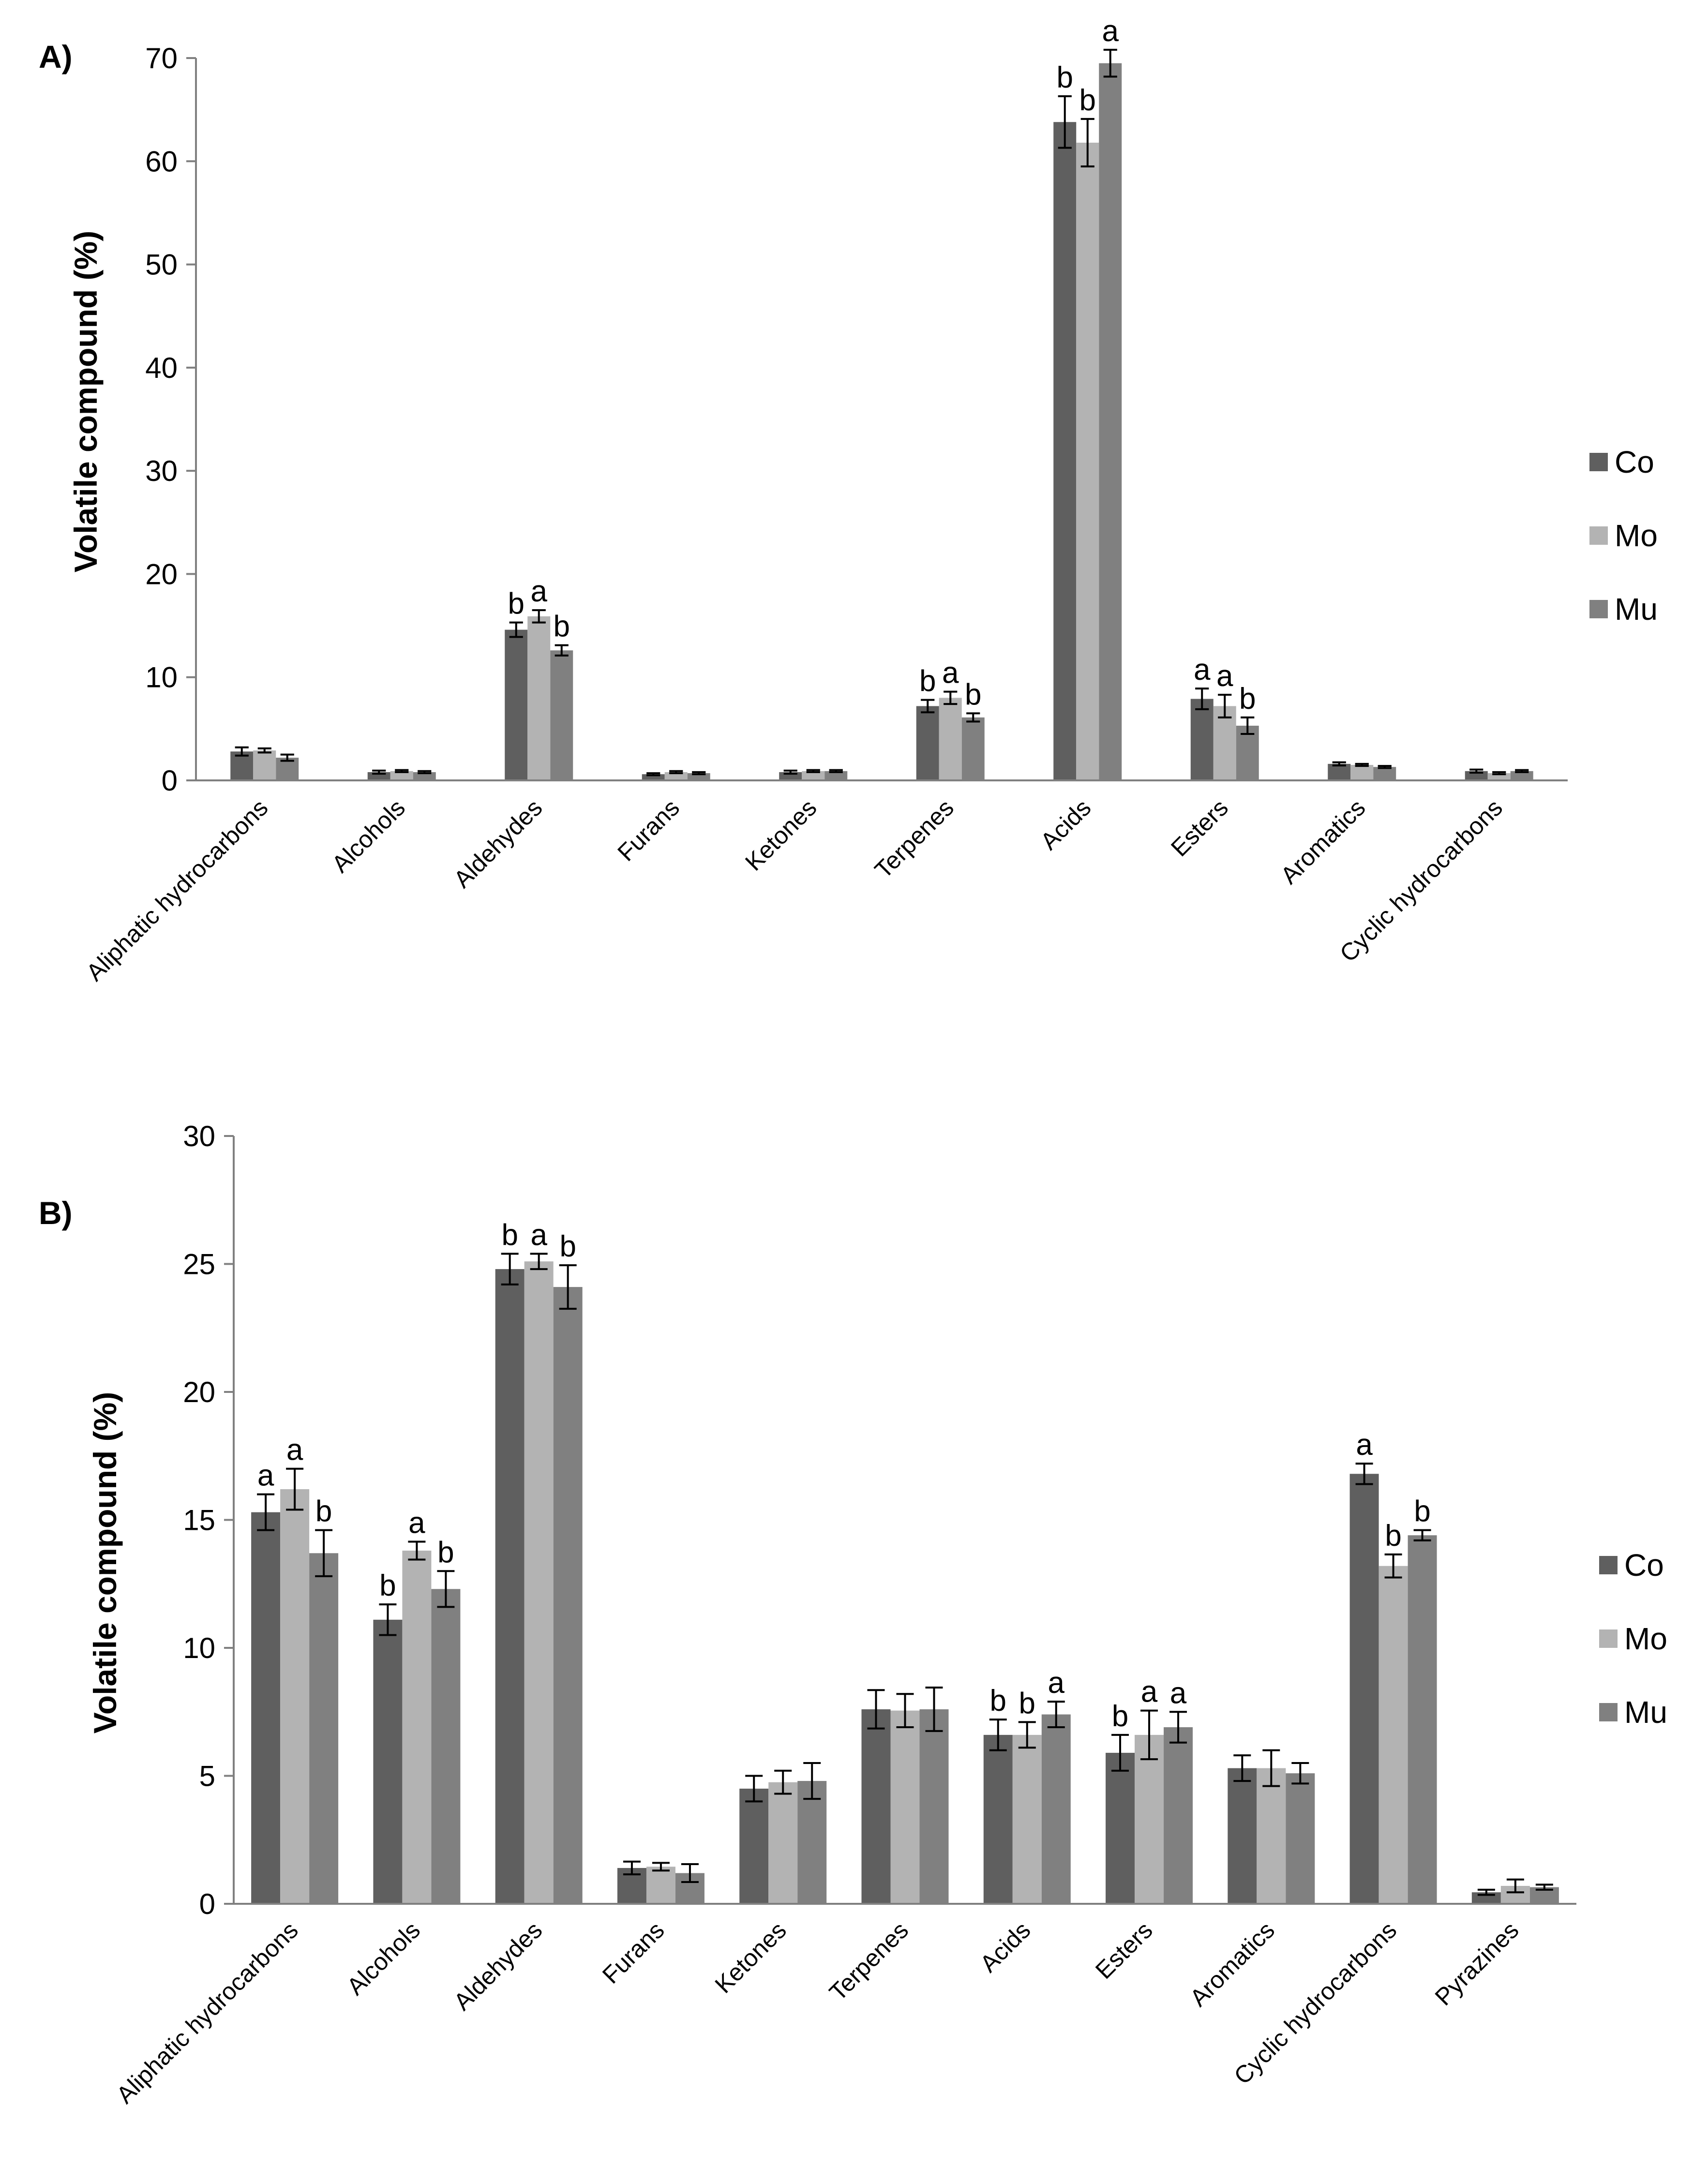 The image size is (1708, 2182). Describe the element at coordinates (199, 1520) in the screenshot. I see `y-tick-label: 15` at that location.